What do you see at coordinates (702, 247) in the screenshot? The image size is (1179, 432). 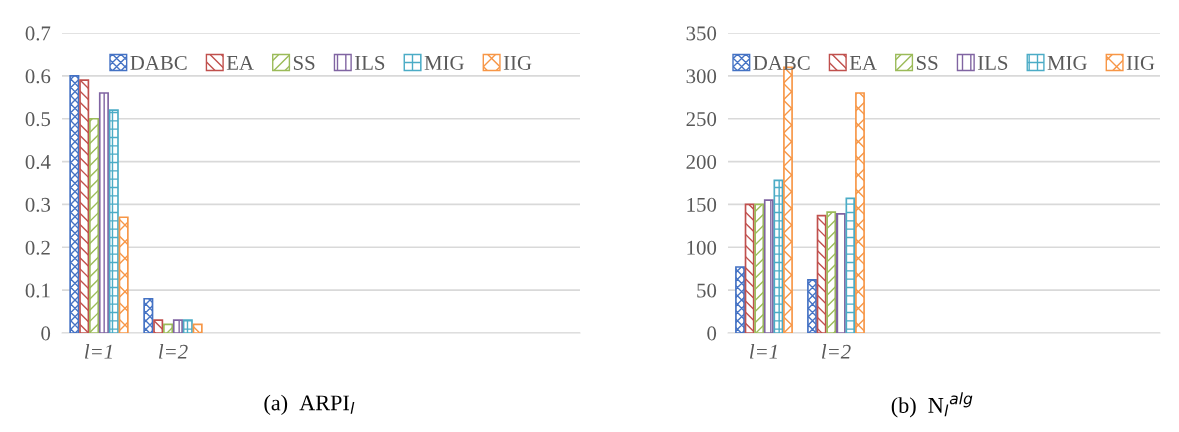 I see `y-tick-label: 100` at bounding box center [702, 247].